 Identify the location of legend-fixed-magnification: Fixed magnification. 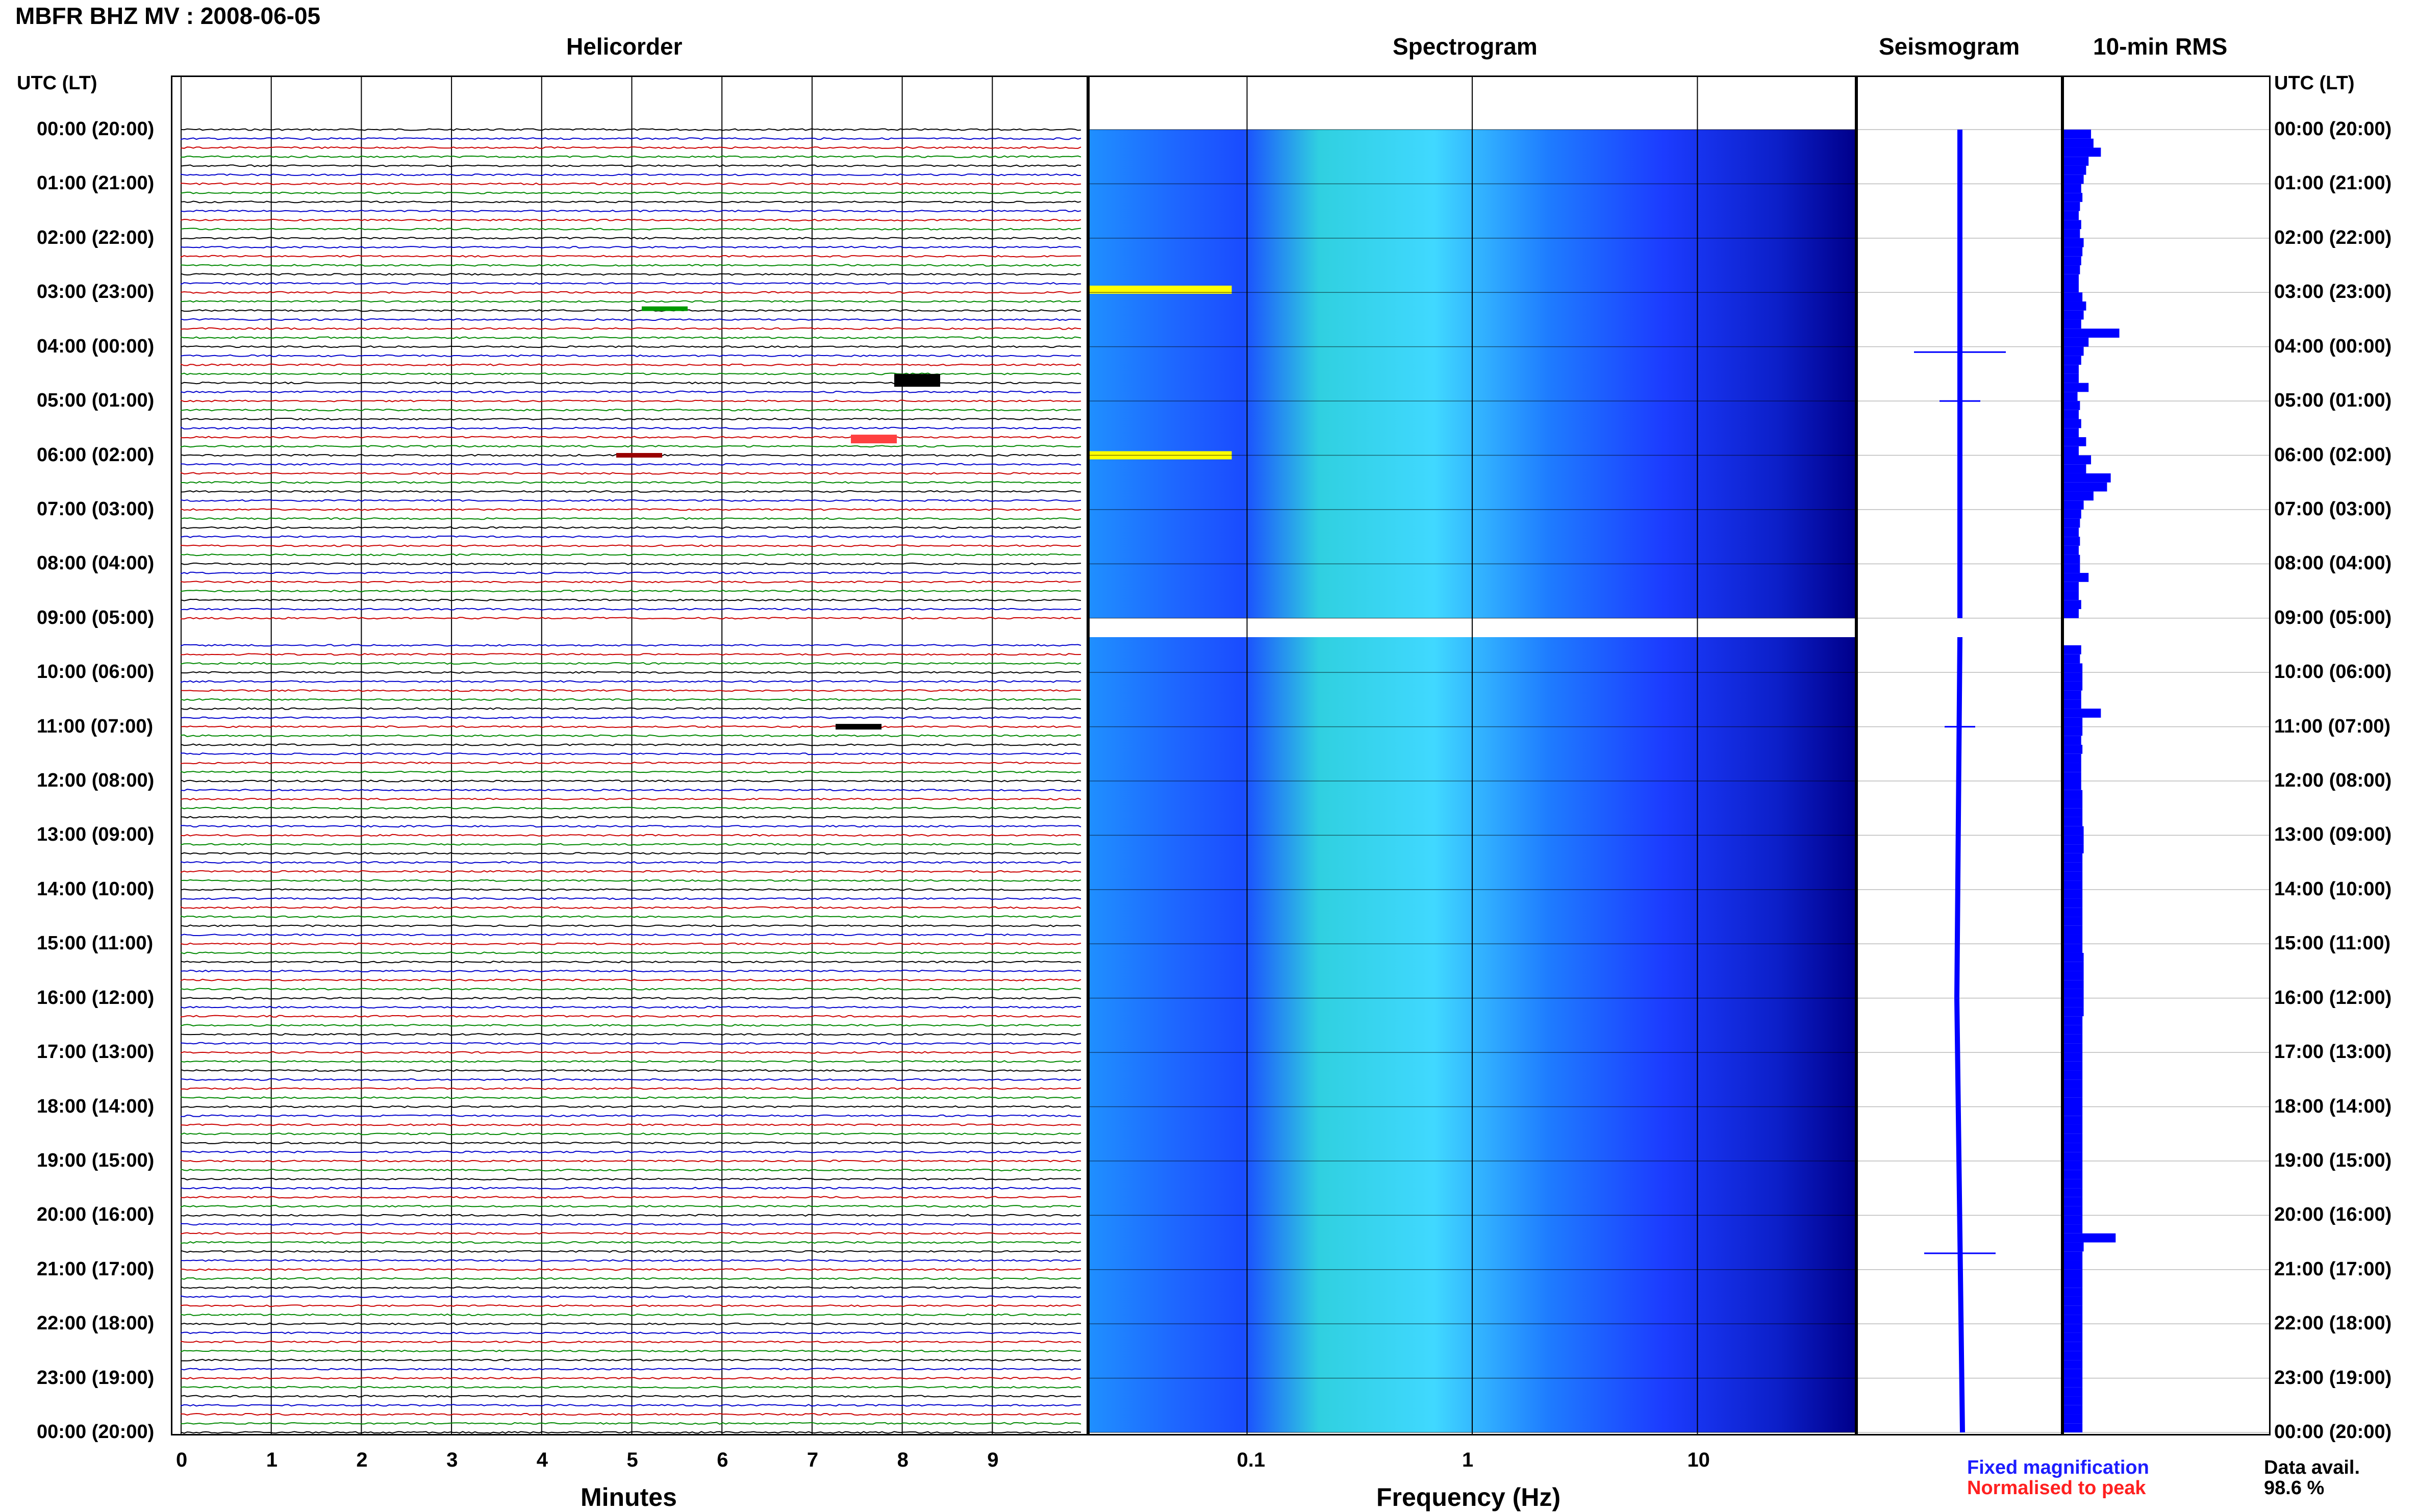
(2058, 1467).